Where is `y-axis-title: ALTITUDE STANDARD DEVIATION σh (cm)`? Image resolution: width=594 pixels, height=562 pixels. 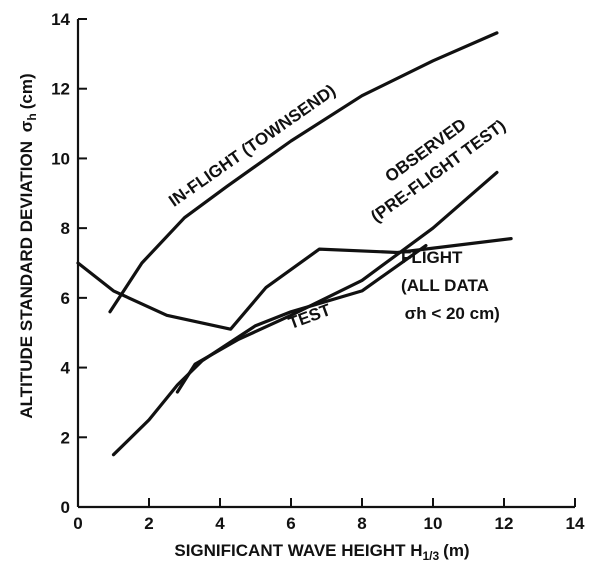 y-axis-title: ALTITUDE STANDARD DEVIATION σh (cm) is located at coordinates (28, 245).